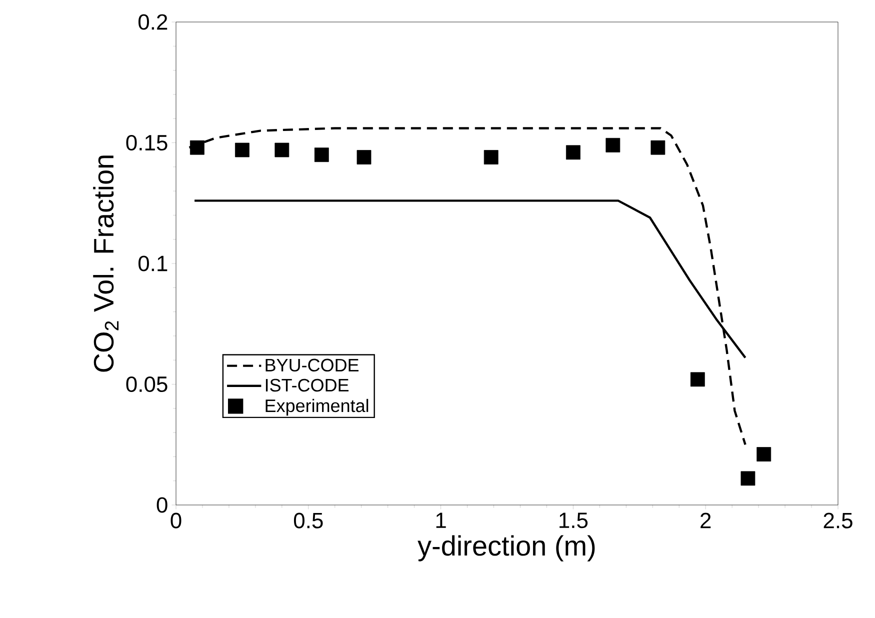 This screenshot has height=618, width=875. Describe the element at coordinates (441, 520) in the screenshot. I see `x-tick-label: 1` at that location.